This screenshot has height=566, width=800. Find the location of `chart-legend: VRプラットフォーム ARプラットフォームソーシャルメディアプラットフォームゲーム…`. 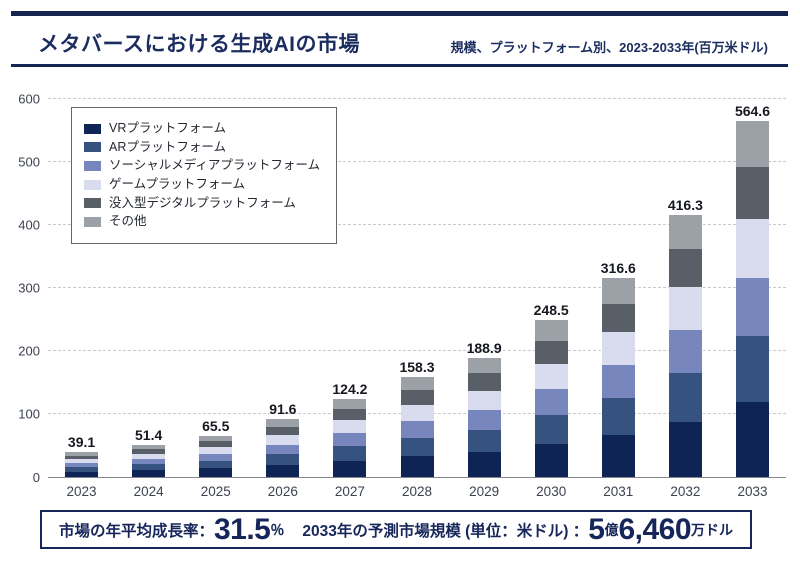

chart-legend: VRプラットフォーム ARプラットフォームソーシャルメディアプラットフォームゲーム… is located at coordinates (204, 175).